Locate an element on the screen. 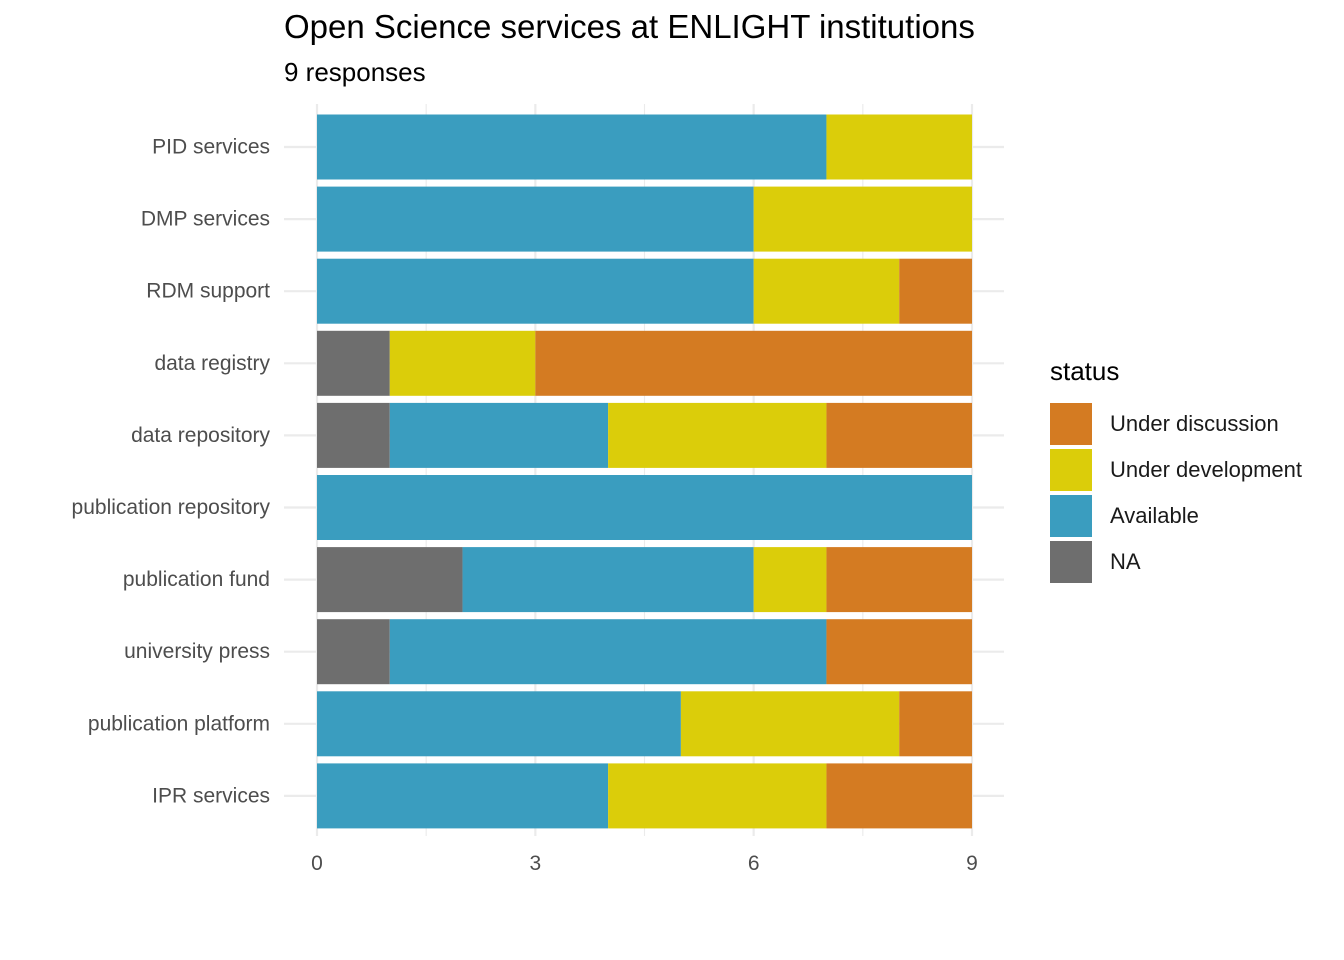 This screenshot has width=1344, height=960. x-tick-label: 6 is located at coordinates (754, 863).